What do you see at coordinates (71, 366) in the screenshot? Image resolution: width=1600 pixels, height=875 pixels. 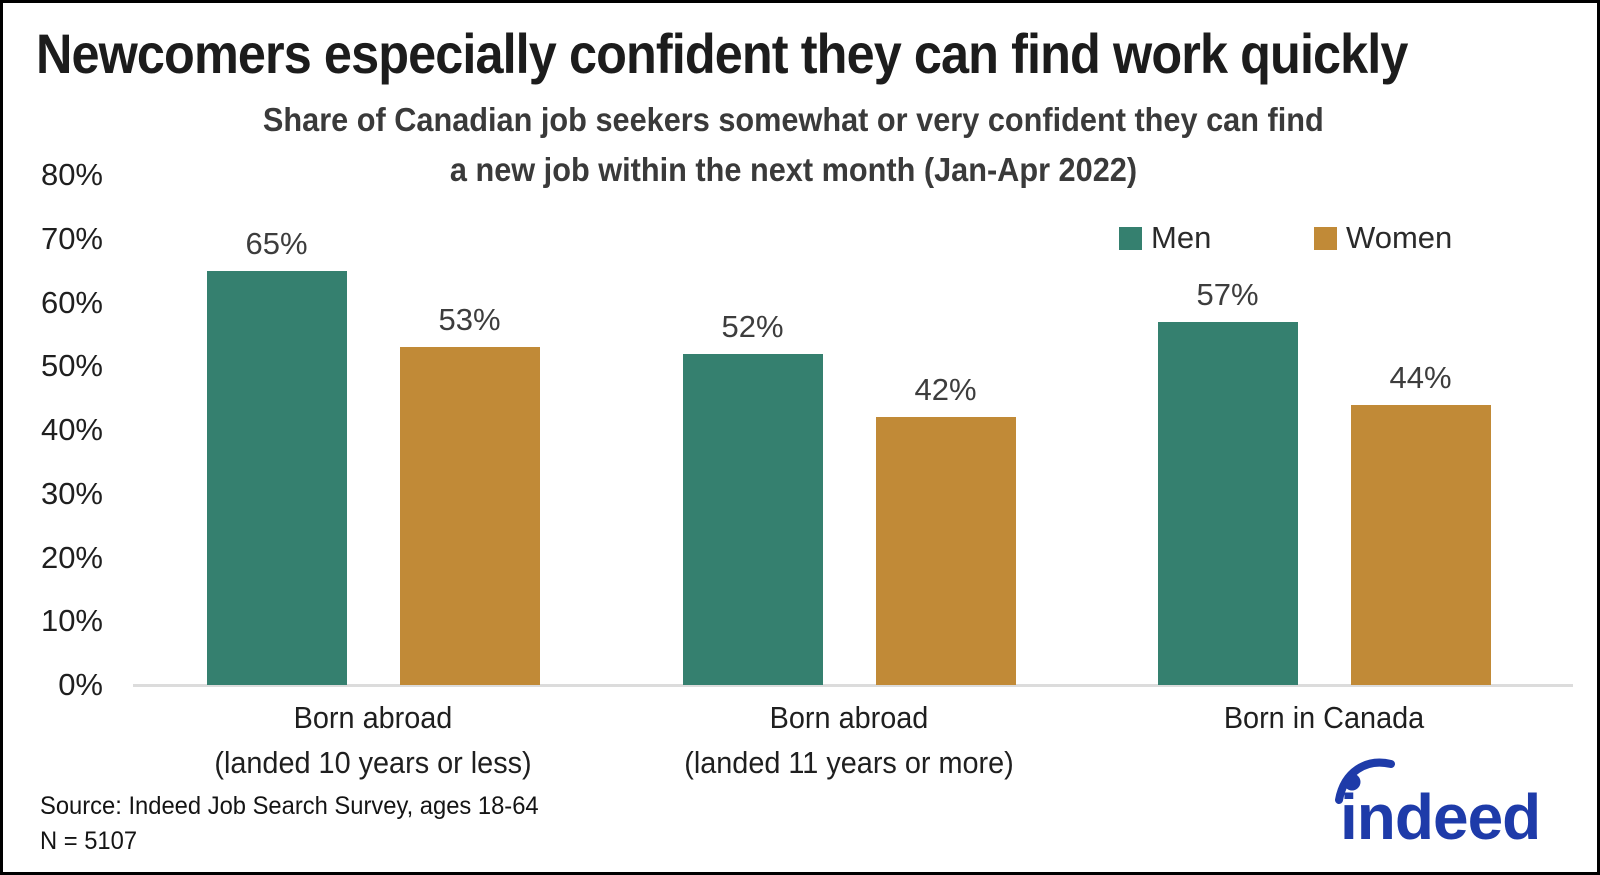 I see `y-axis-tick-label: 50%` at bounding box center [71, 366].